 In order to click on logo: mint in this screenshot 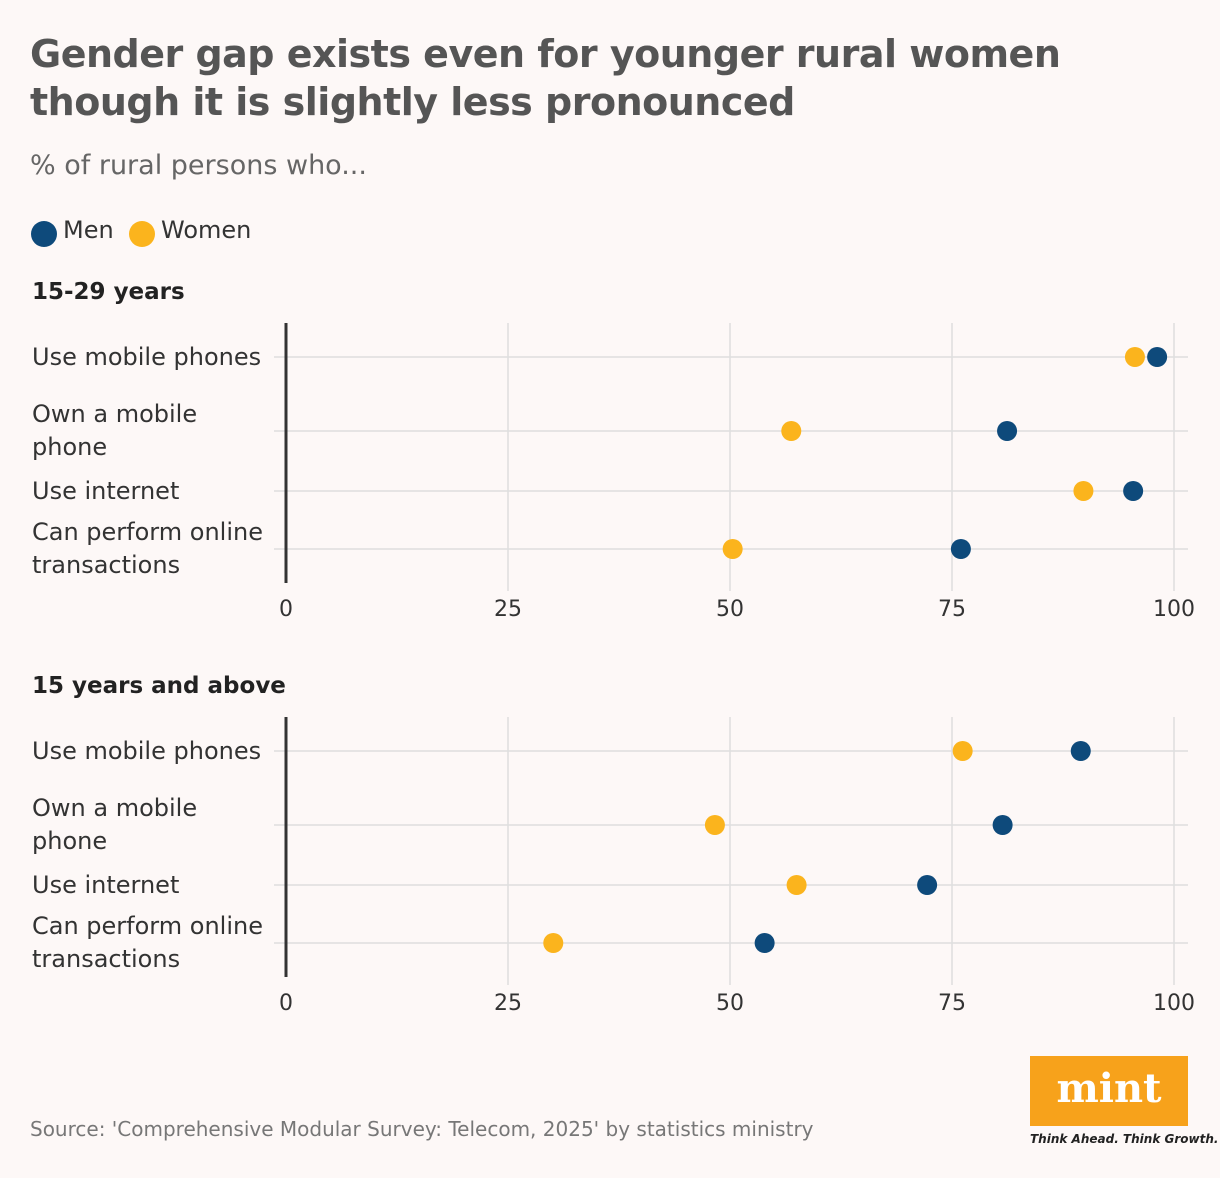, I will do `click(1109, 1091)`.